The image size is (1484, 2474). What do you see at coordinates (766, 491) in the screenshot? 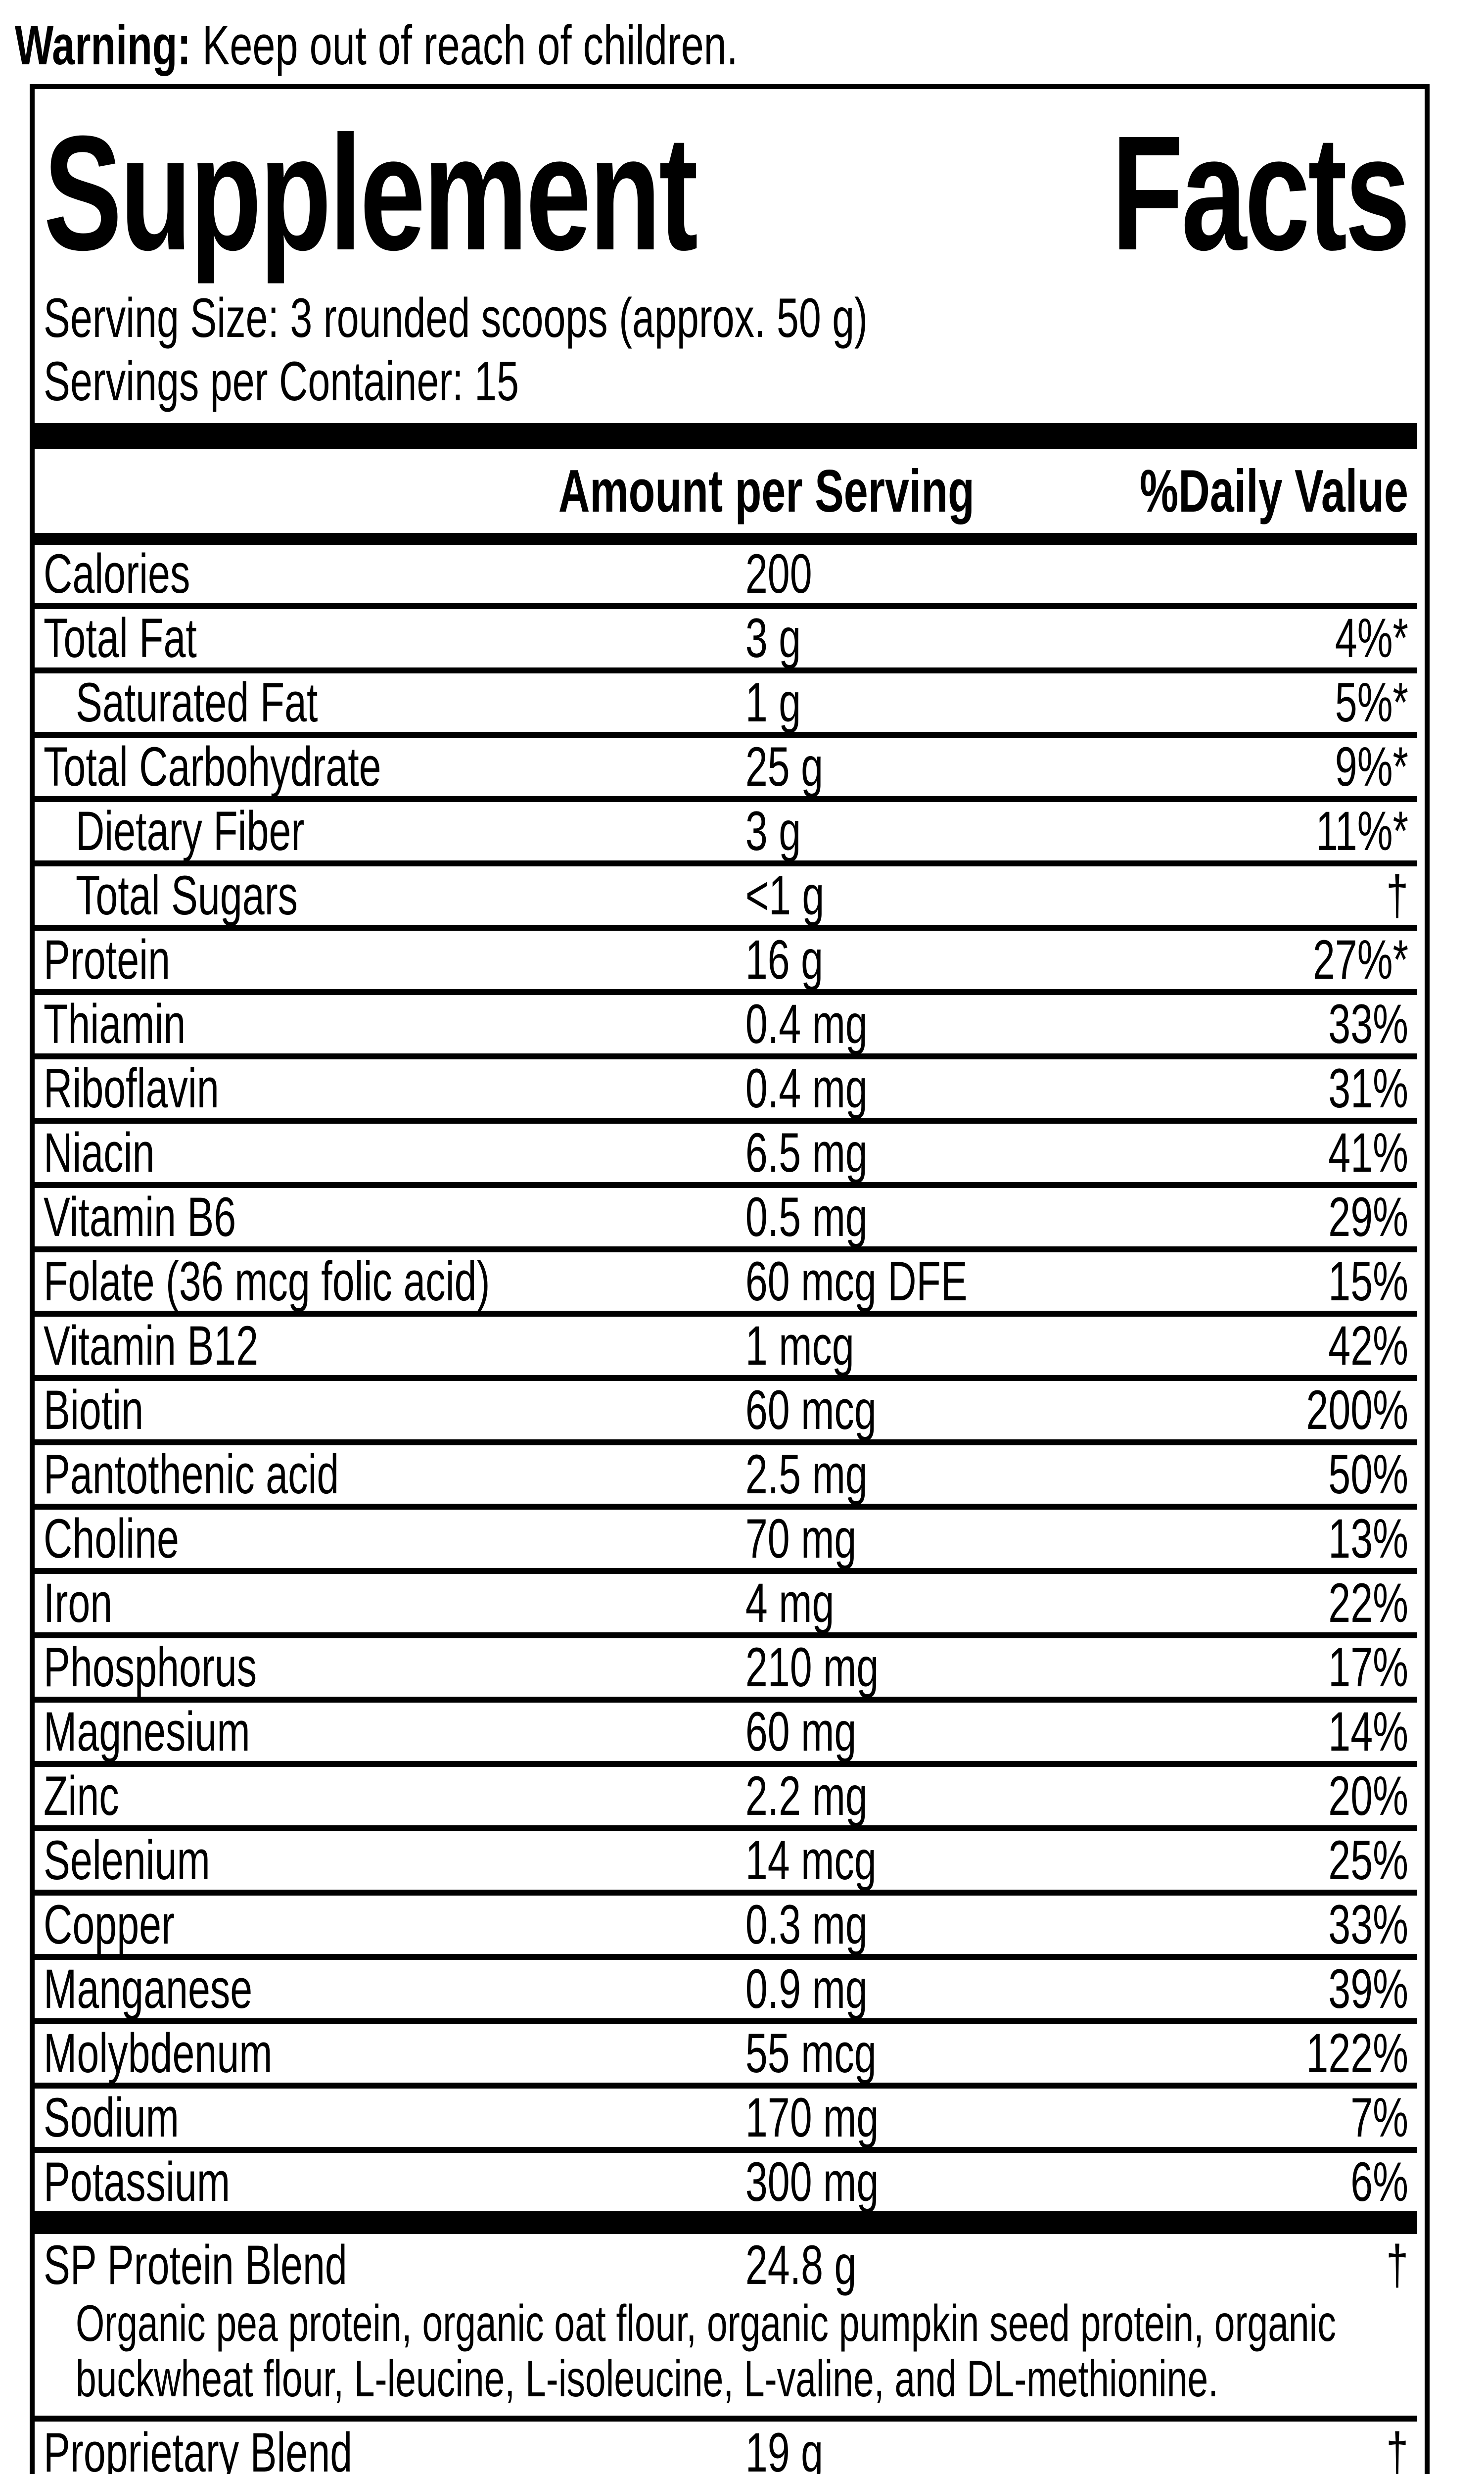
I see `column-header-amount: Amount per Serving` at bounding box center [766, 491].